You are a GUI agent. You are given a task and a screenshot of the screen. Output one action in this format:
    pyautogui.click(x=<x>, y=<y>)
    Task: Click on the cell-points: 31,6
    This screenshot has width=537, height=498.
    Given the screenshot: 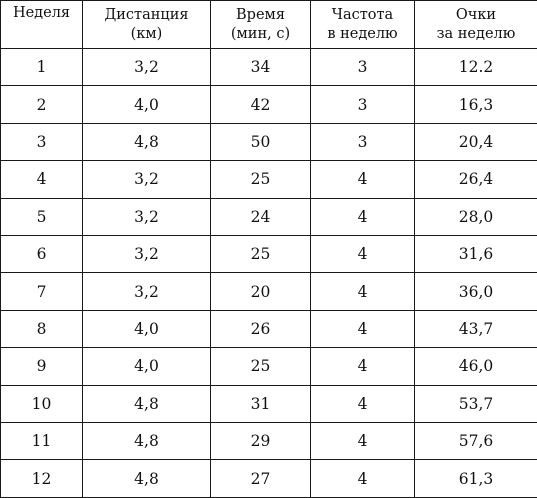 What is the action you would take?
    pyautogui.click(x=475, y=254)
    